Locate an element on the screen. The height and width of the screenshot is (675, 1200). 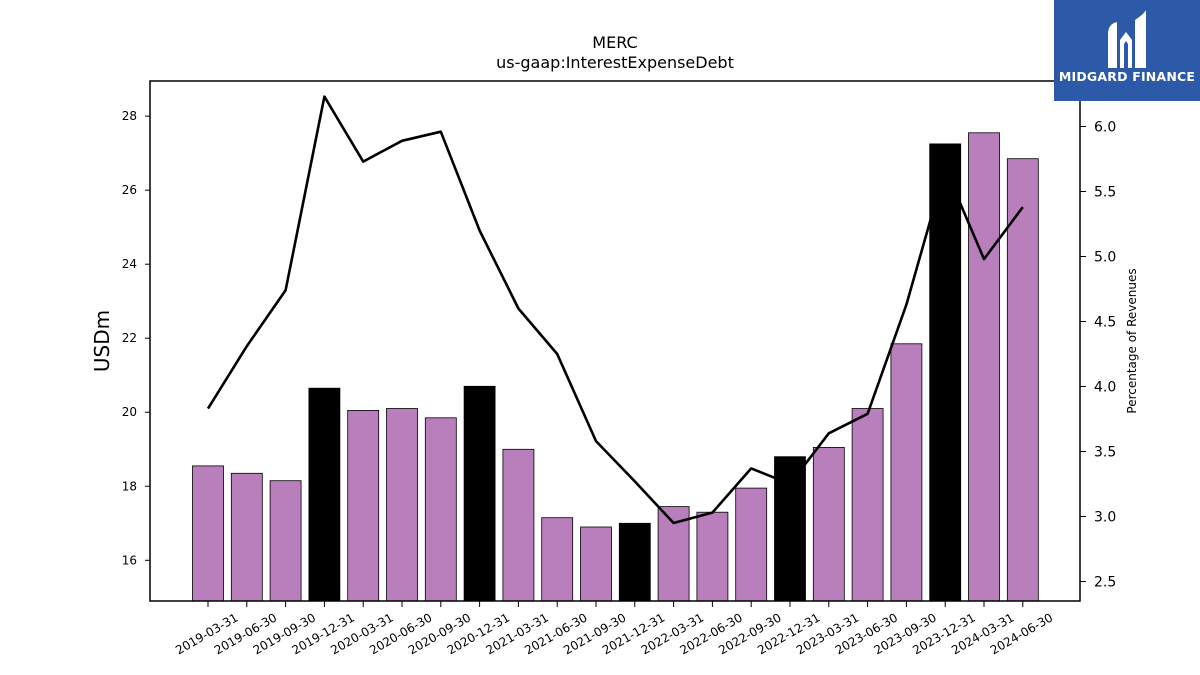
logo-text: MIDGARD FINANCE is located at coordinates (1127, 76).